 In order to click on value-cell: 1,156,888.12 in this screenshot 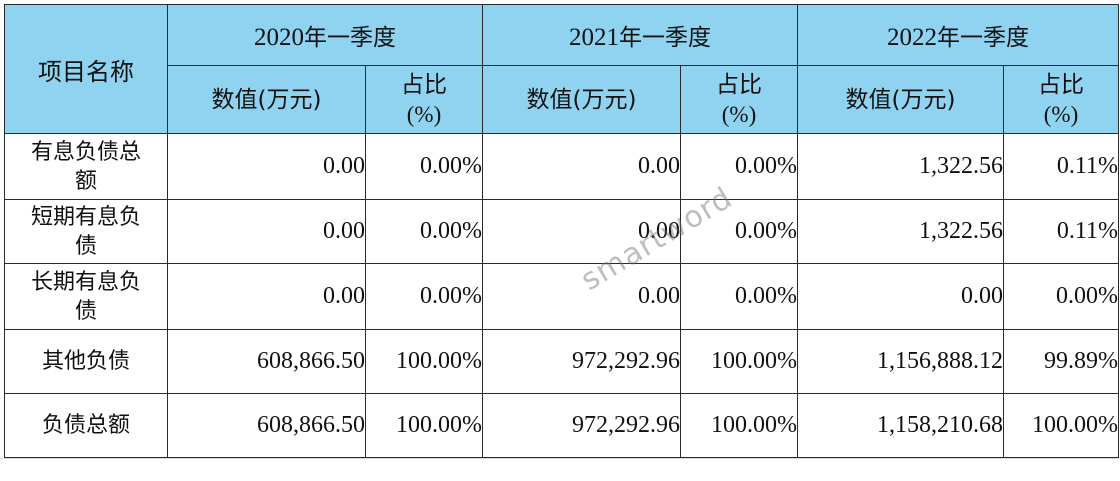, I will do `click(900, 361)`.